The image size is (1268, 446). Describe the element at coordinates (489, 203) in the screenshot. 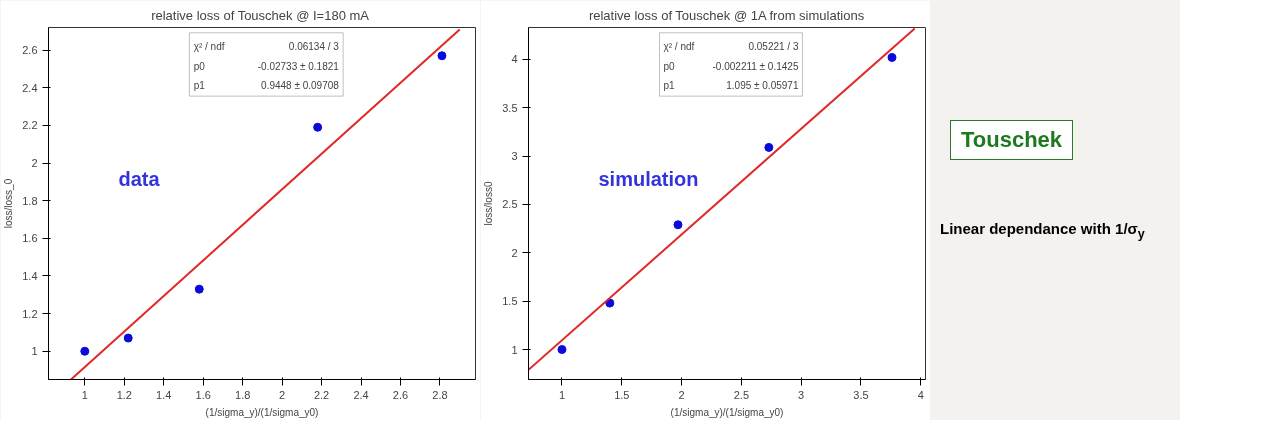

I see `y-axis-title: loss/loss0` at that location.